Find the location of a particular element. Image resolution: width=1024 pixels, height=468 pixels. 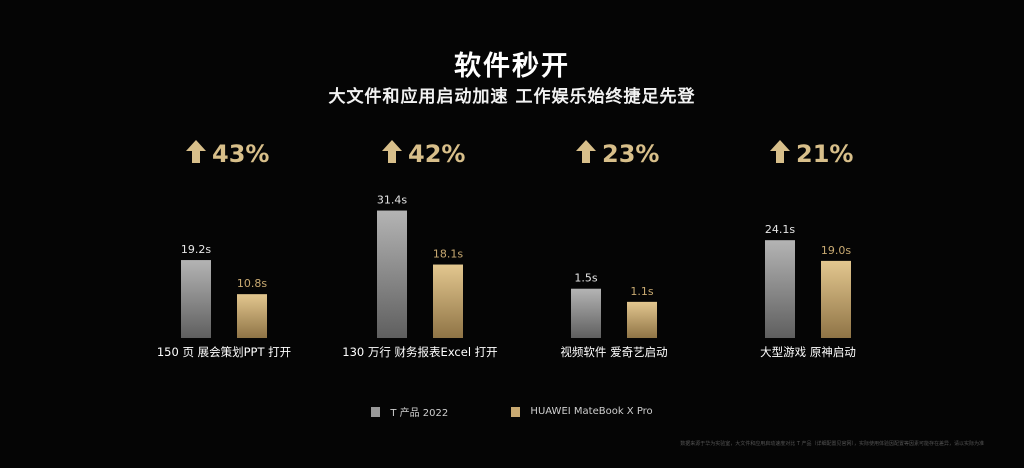

improvement-label: 42% is located at coordinates (436, 154).